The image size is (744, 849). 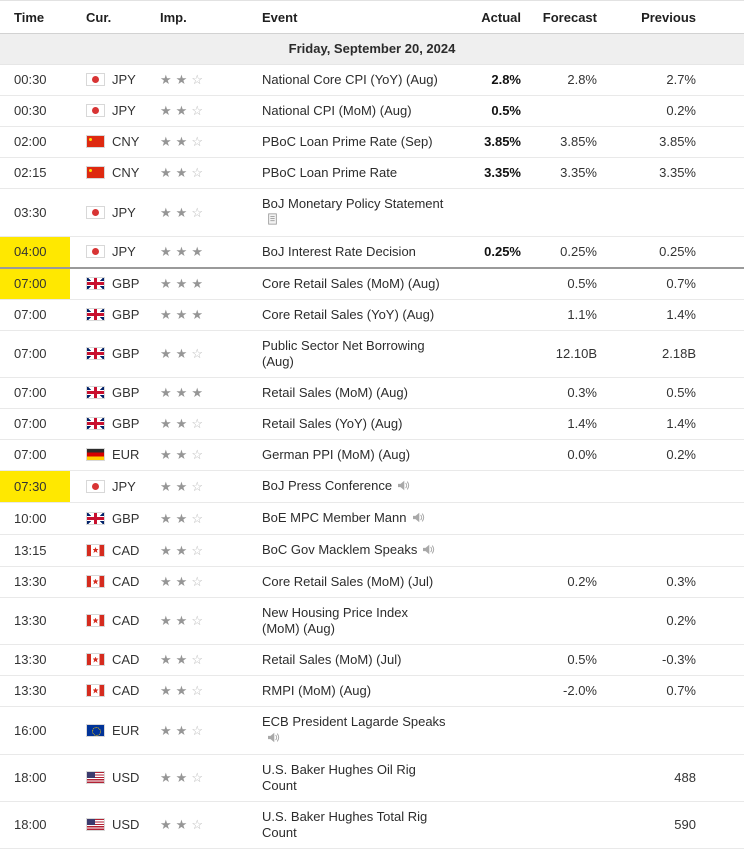 What do you see at coordinates (35, 424) in the screenshot?
I see `event-time: 07:00` at bounding box center [35, 424].